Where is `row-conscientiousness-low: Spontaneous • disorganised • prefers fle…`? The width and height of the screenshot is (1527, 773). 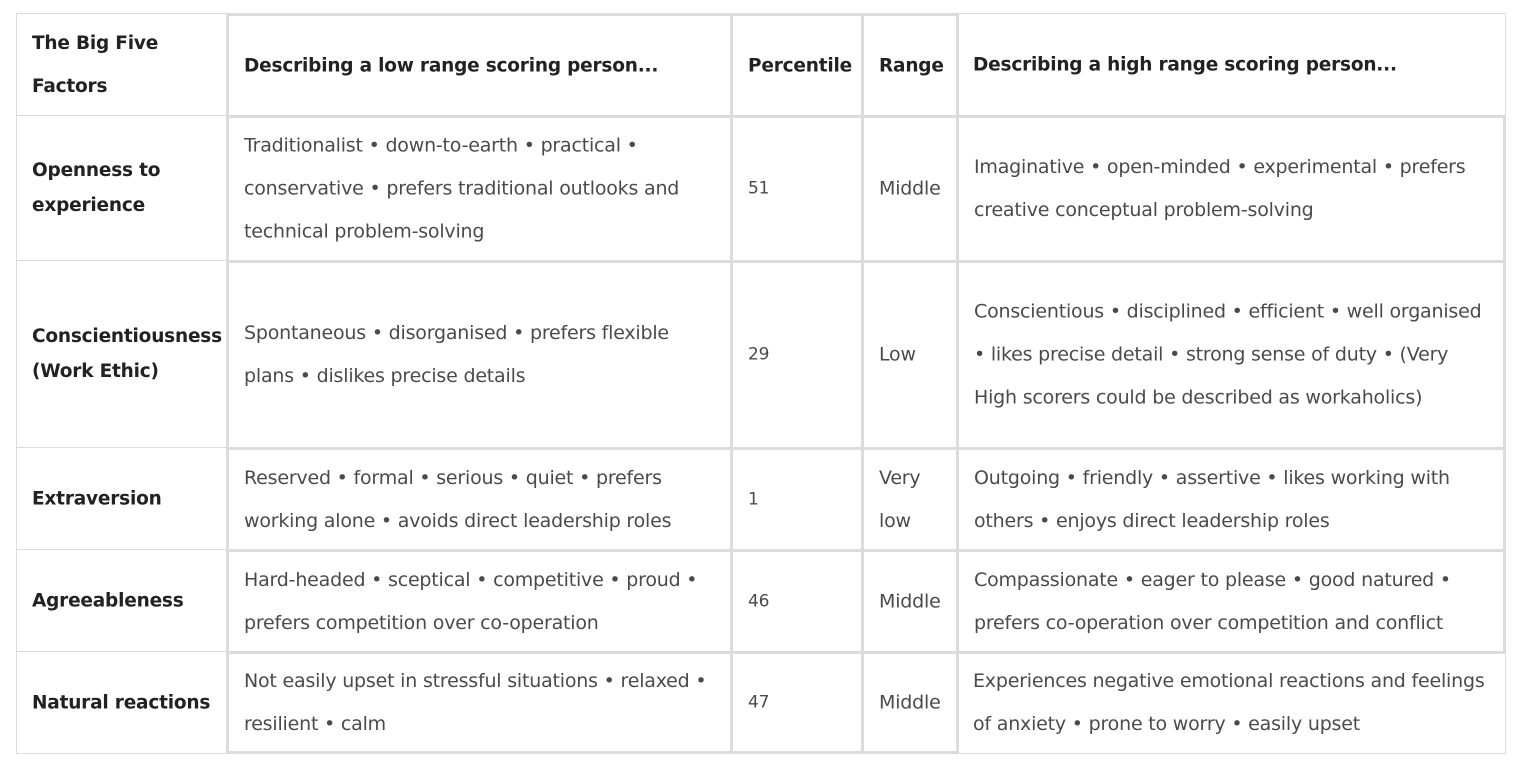
row-conscientiousness-low: Spontaneous • disorganised • prefers fle… is located at coordinates (456, 354).